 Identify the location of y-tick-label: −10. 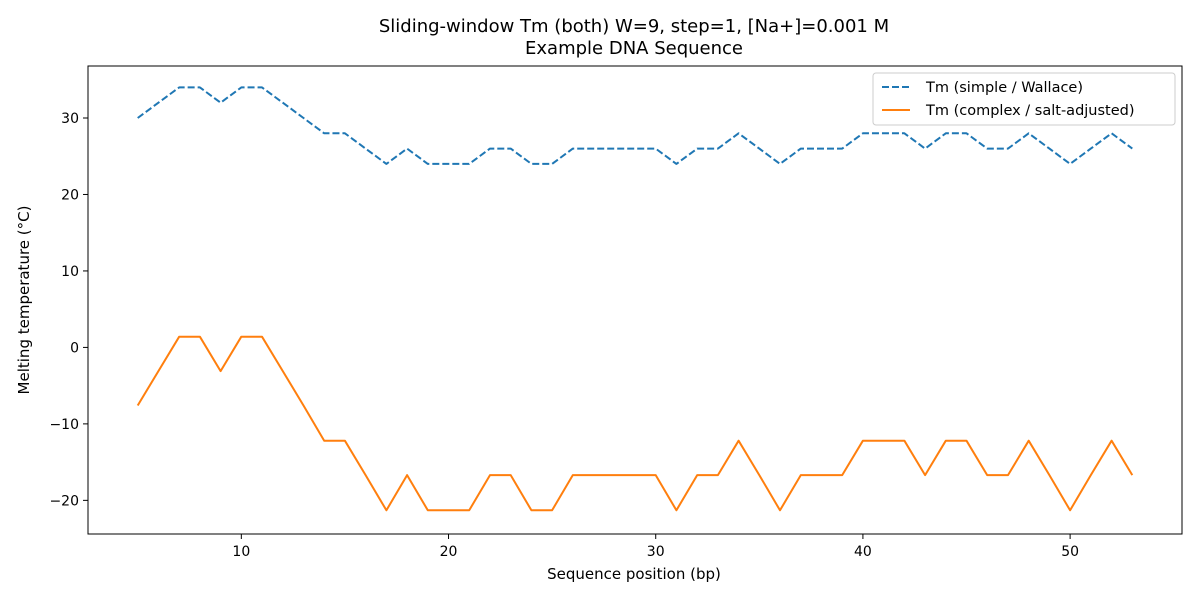
(64, 425).